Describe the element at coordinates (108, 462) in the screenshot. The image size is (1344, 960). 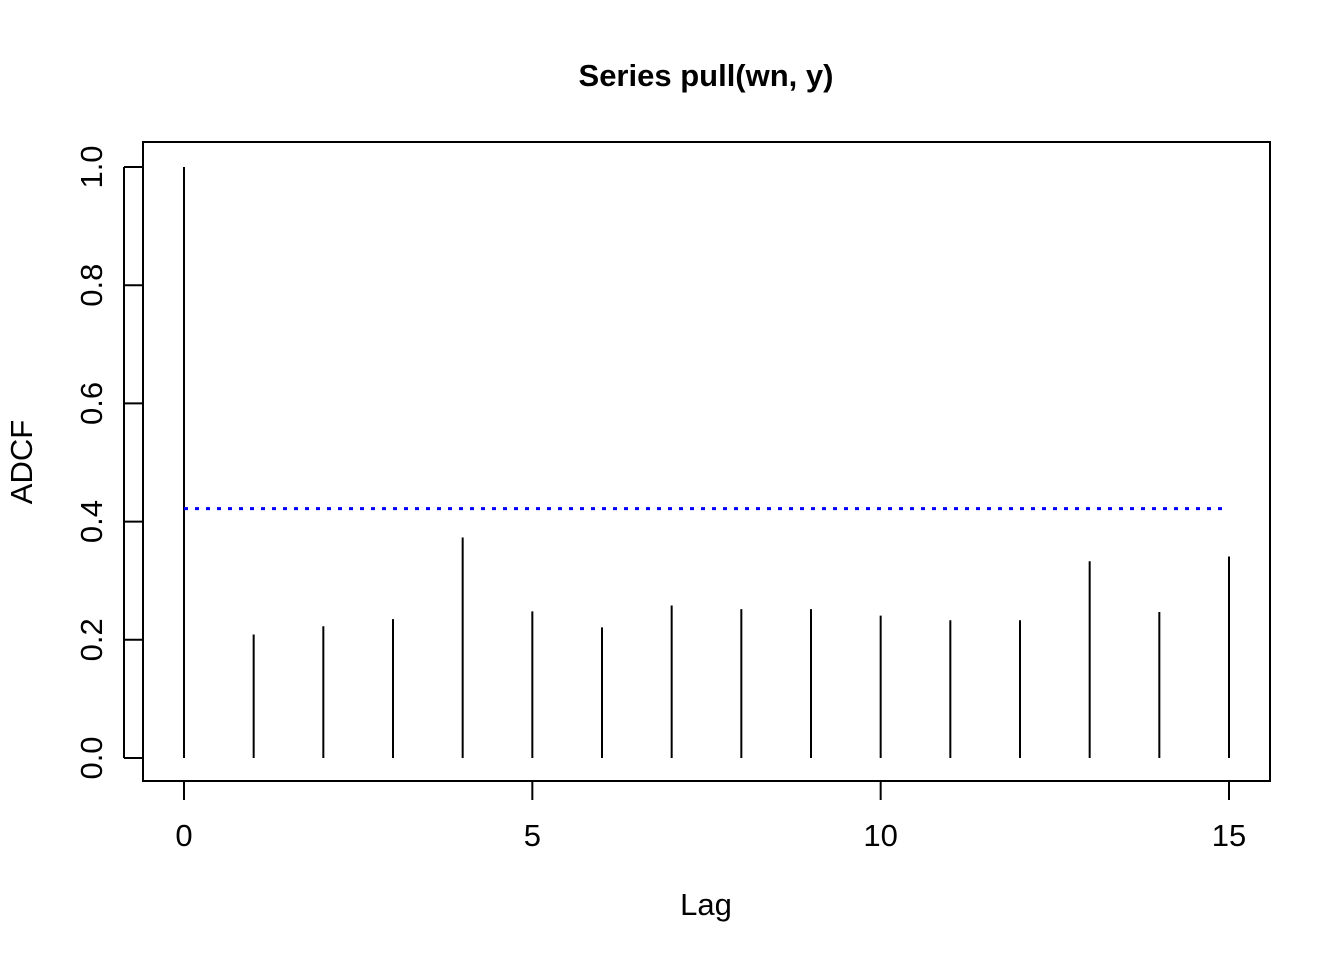
I see `y-axis: 0.0 0.2 0.4 0.6 0.8 1.0` at that location.